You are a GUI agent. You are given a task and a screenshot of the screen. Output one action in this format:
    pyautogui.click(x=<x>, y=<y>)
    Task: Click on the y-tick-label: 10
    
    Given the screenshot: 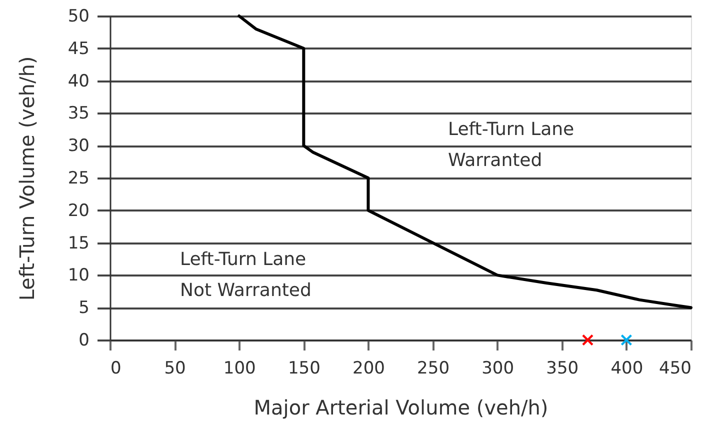 What is the action you would take?
    pyautogui.click(x=79, y=276)
    